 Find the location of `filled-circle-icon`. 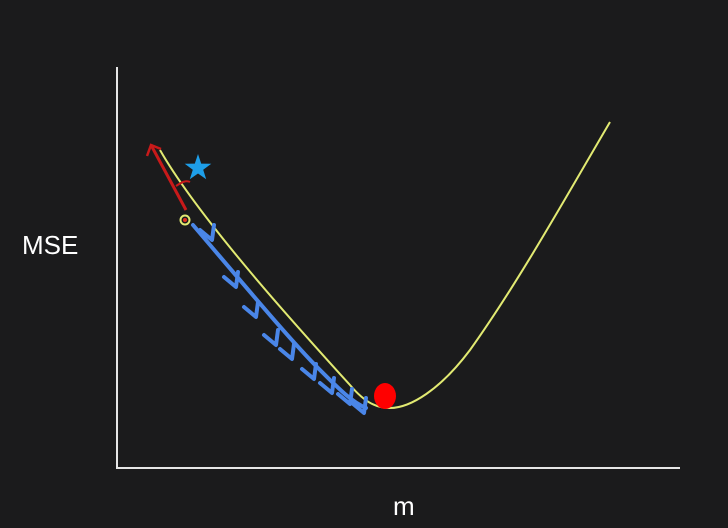

filled-circle-icon is located at coordinates (385, 396).